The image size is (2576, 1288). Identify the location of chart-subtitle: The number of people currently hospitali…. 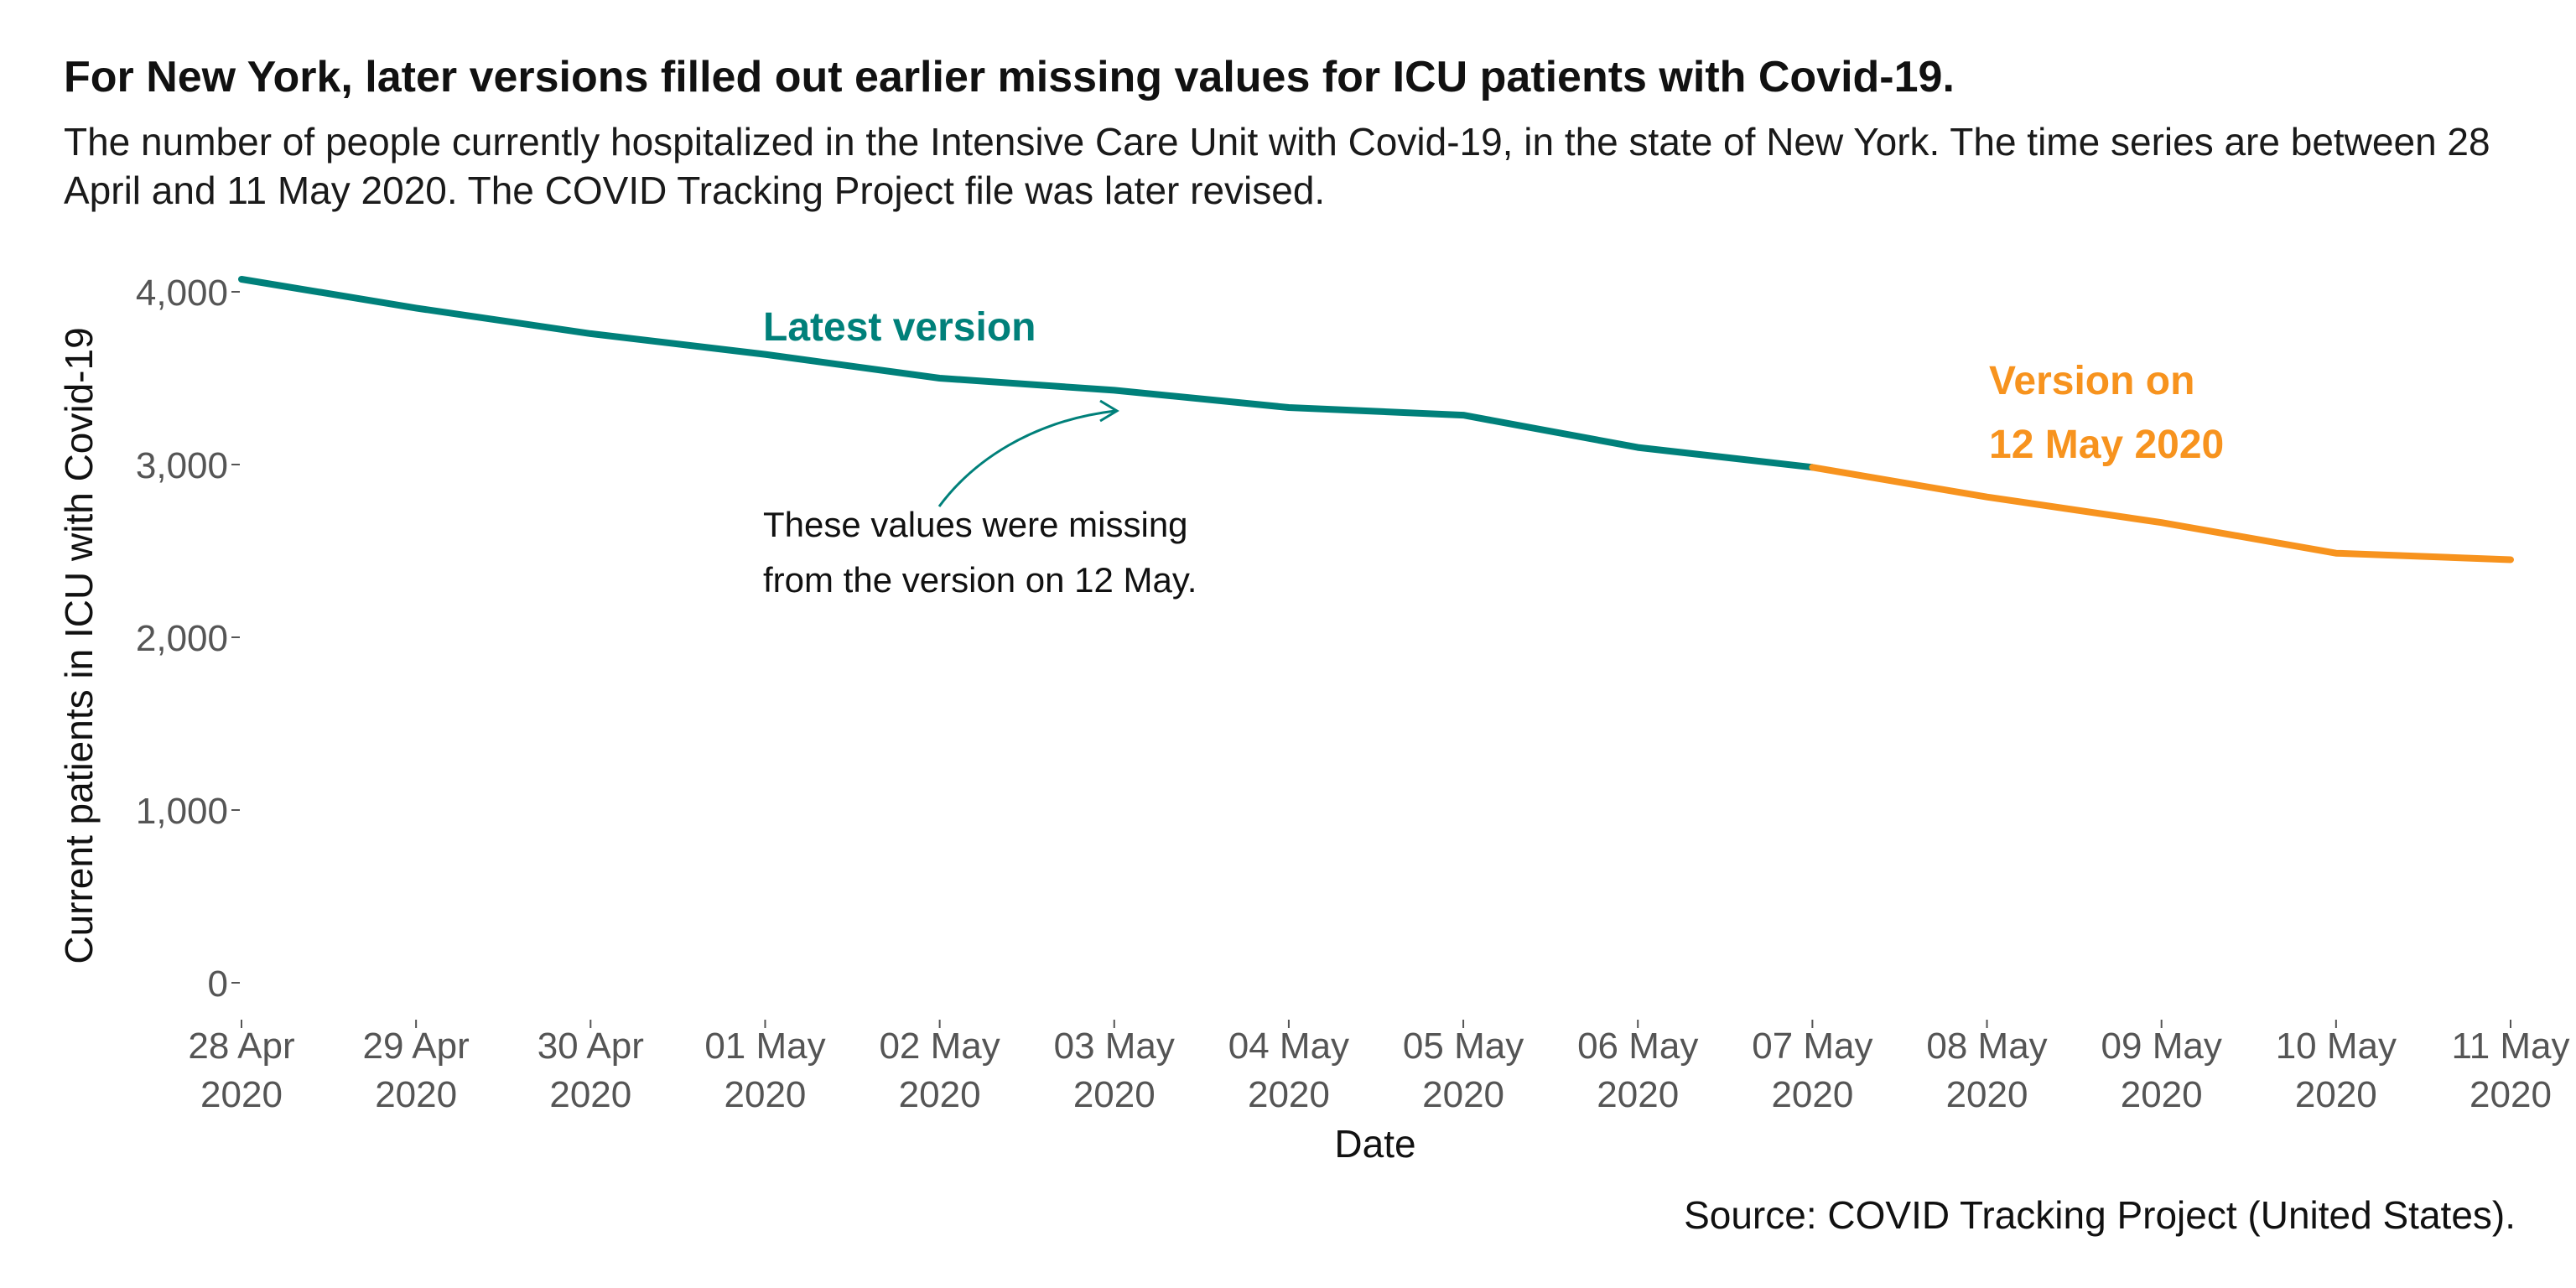
(1277, 166).